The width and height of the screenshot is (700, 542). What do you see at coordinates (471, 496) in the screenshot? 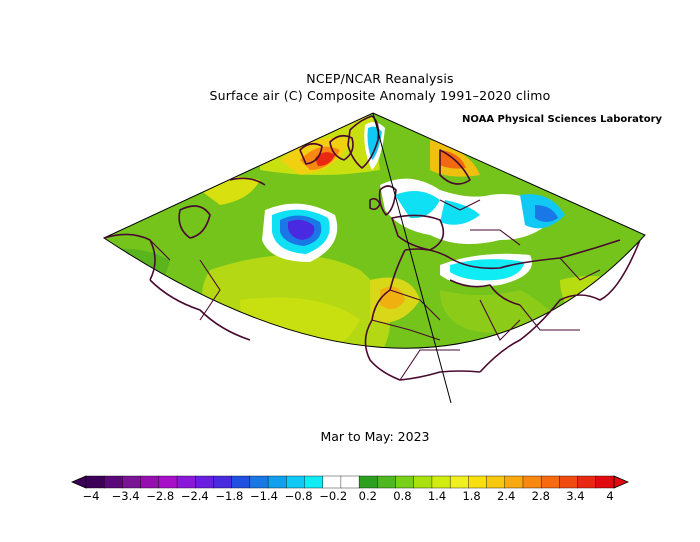
I see `colorbar-tick-label: 1.8` at bounding box center [471, 496].